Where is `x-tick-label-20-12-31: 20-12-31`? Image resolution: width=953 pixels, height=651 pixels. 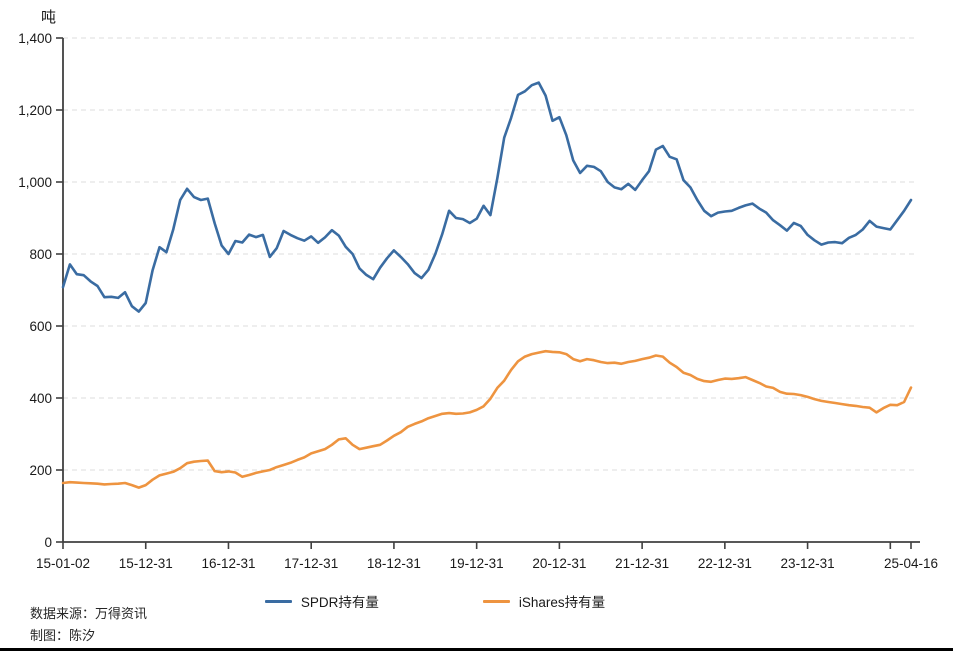 x-tick-label-20-12-31: 20-12-31 is located at coordinates (559, 563).